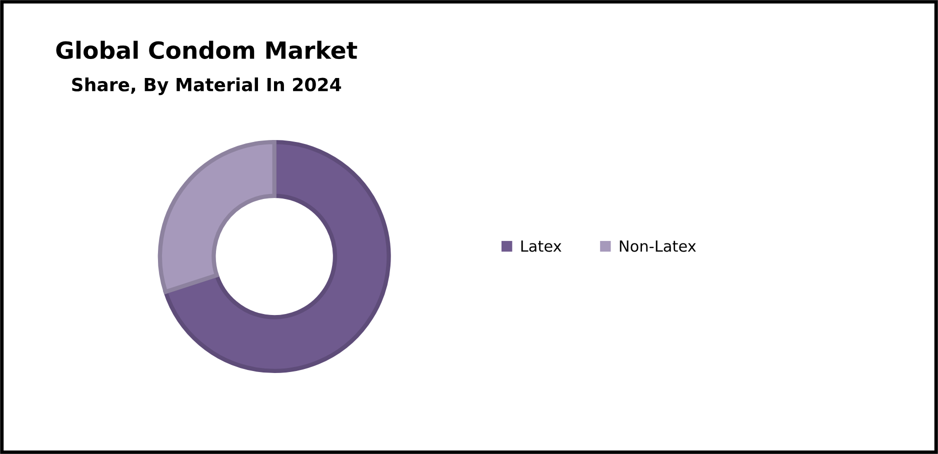 This screenshot has height=454, width=938. Describe the element at coordinates (658, 246) in the screenshot. I see `legend-label: Non-Latex` at that location.